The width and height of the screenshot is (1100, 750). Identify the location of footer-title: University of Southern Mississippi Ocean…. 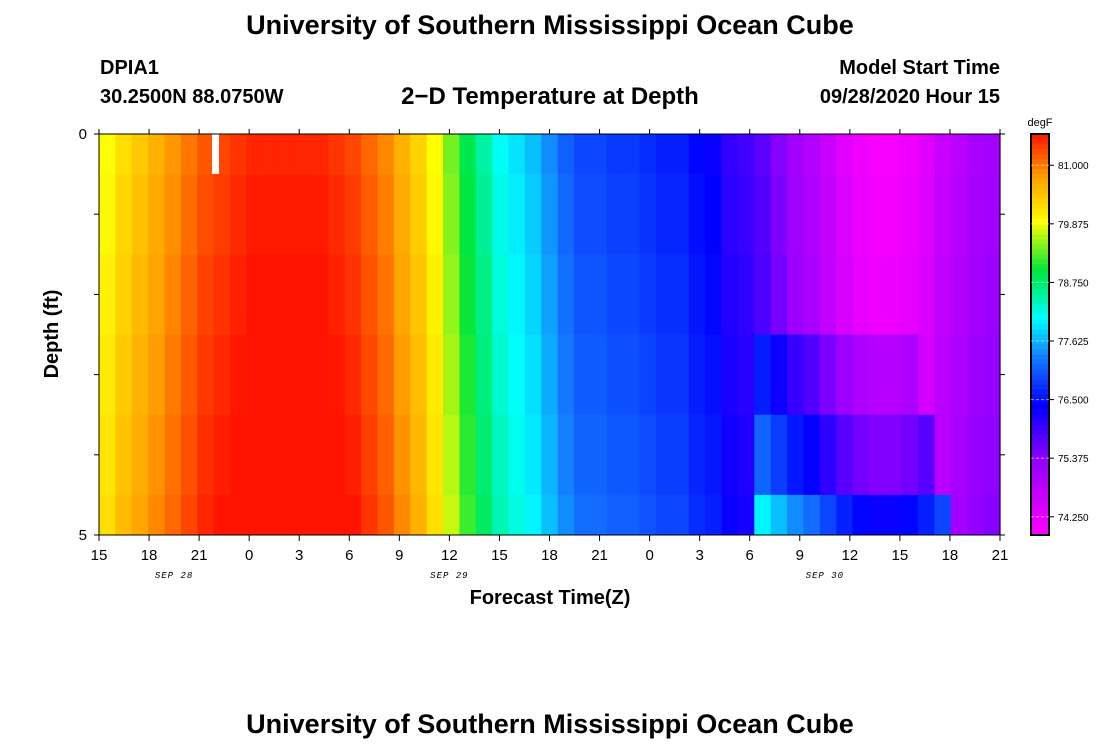
(550, 724).